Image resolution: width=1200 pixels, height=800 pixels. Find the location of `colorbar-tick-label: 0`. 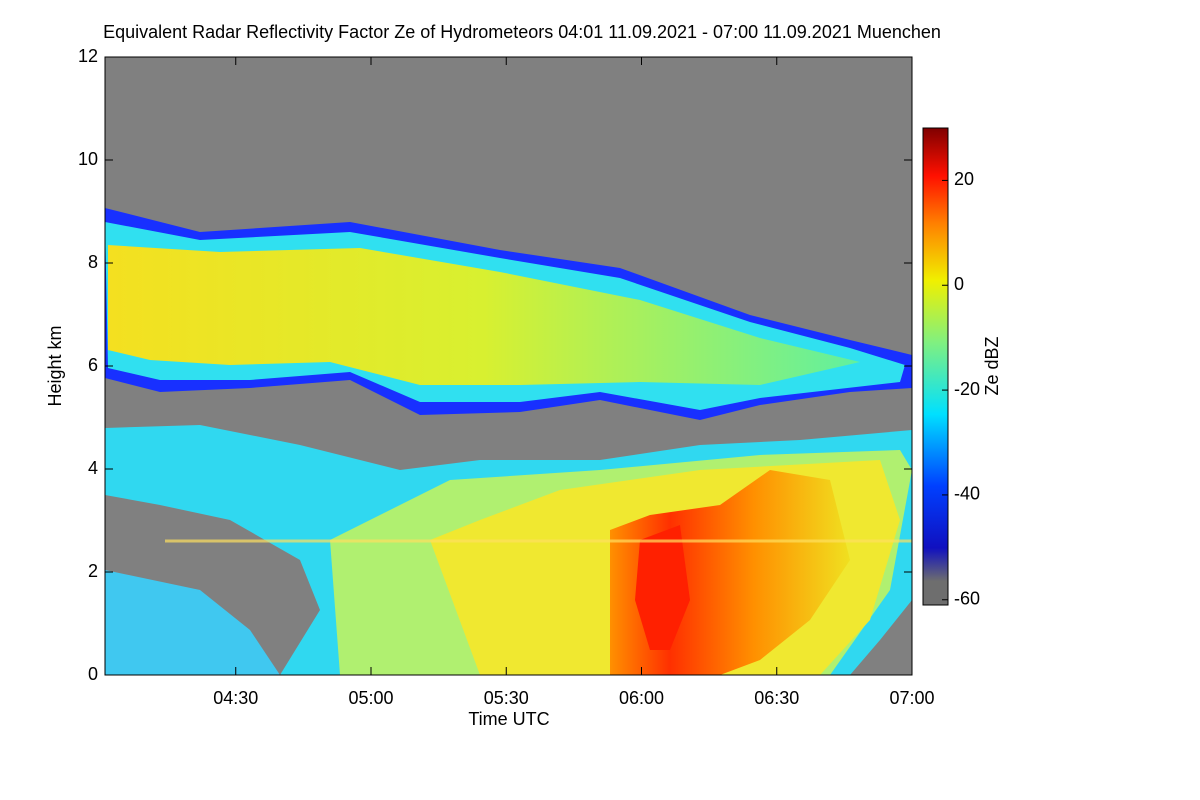

colorbar-tick-label: 0 is located at coordinates (959, 284).